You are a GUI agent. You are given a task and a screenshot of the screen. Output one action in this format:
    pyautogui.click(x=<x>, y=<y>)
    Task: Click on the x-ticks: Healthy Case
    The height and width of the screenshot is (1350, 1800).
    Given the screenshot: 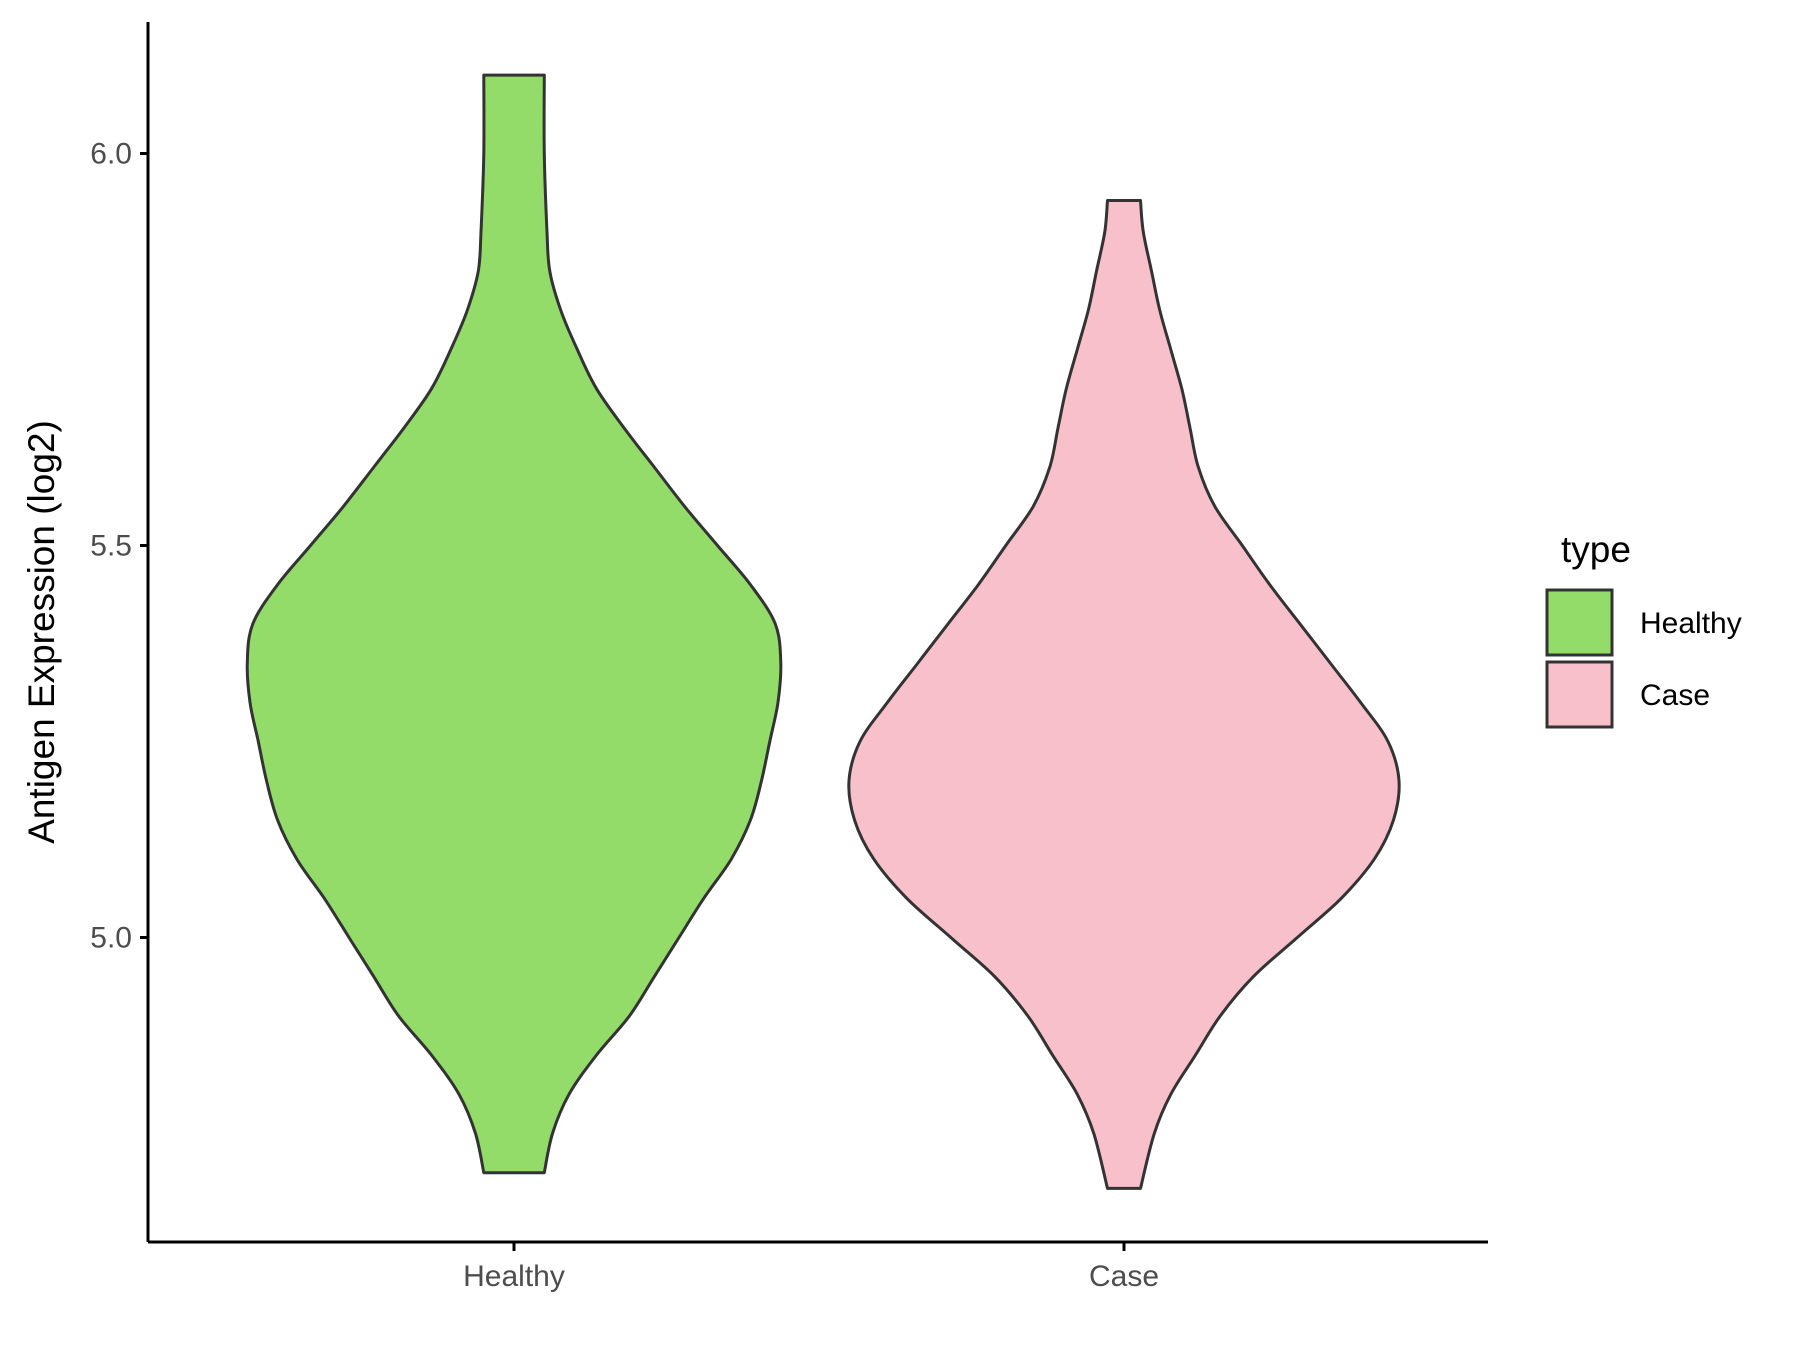 What is the action you would take?
    pyautogui.click(x=811, y=1267)
    